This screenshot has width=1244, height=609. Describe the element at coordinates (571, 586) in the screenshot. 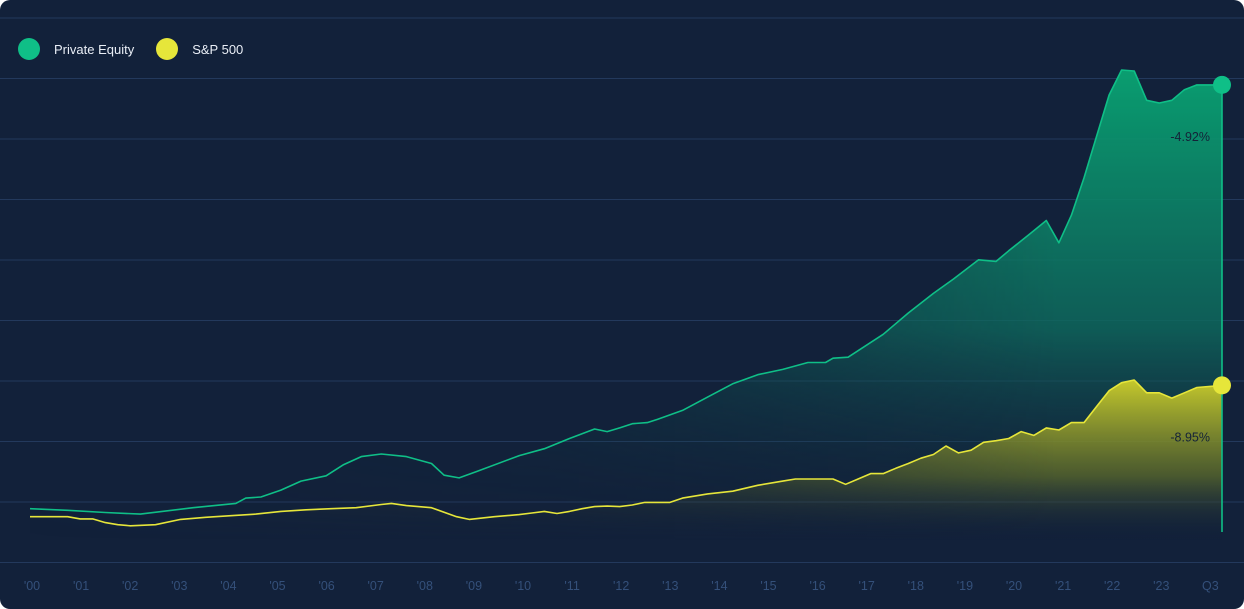

I see `x-tick-label: '11` at that location.